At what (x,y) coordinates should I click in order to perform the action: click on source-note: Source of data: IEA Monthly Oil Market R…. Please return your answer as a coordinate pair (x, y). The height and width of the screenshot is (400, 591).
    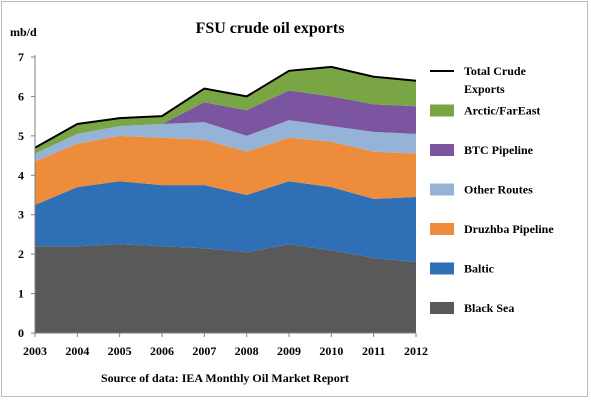
    Looking at the image, I should click on (225, 378).